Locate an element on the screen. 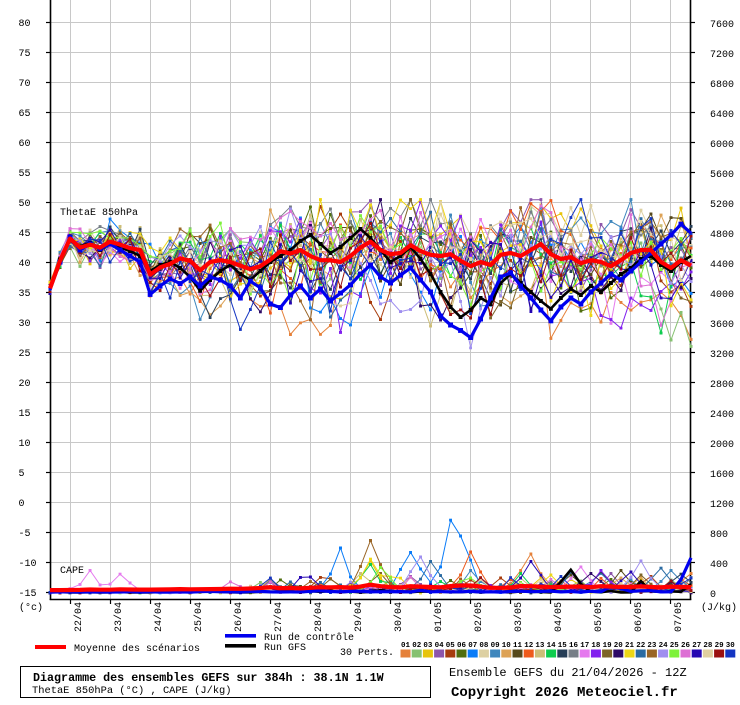 Image resolution: width=740 pixels, height=705 pixels. svg-text: 3200 is located at coordinates (722, 355).